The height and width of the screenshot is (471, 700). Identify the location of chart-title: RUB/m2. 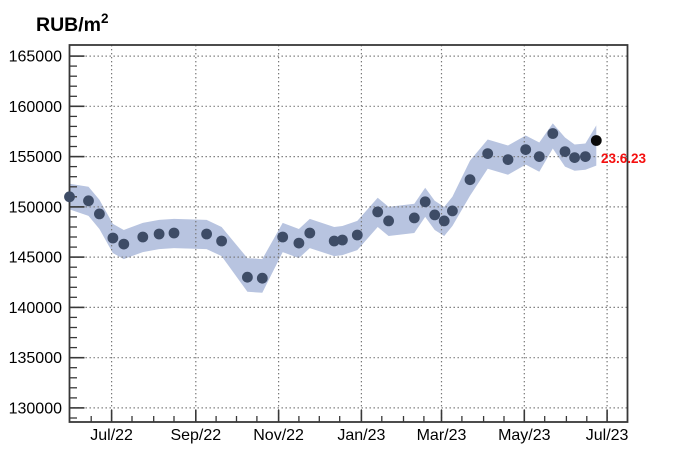
(72, 23).